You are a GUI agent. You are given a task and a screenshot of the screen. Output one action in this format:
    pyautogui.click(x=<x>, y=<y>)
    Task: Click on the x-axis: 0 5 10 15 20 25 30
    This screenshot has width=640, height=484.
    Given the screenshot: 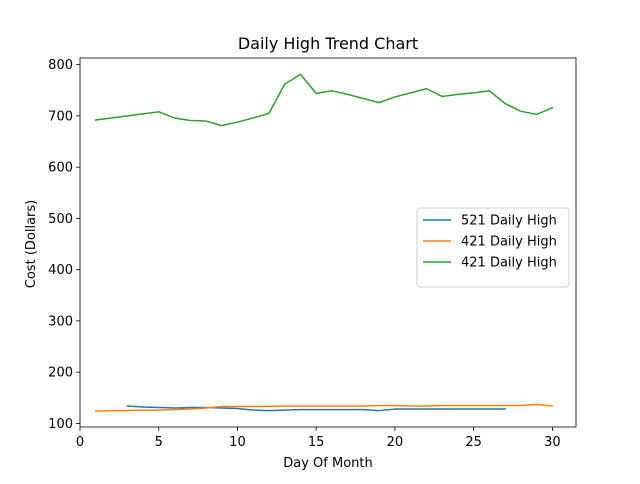 What is the action you would take?
    pyautogui.click(x=318, y=438)
    